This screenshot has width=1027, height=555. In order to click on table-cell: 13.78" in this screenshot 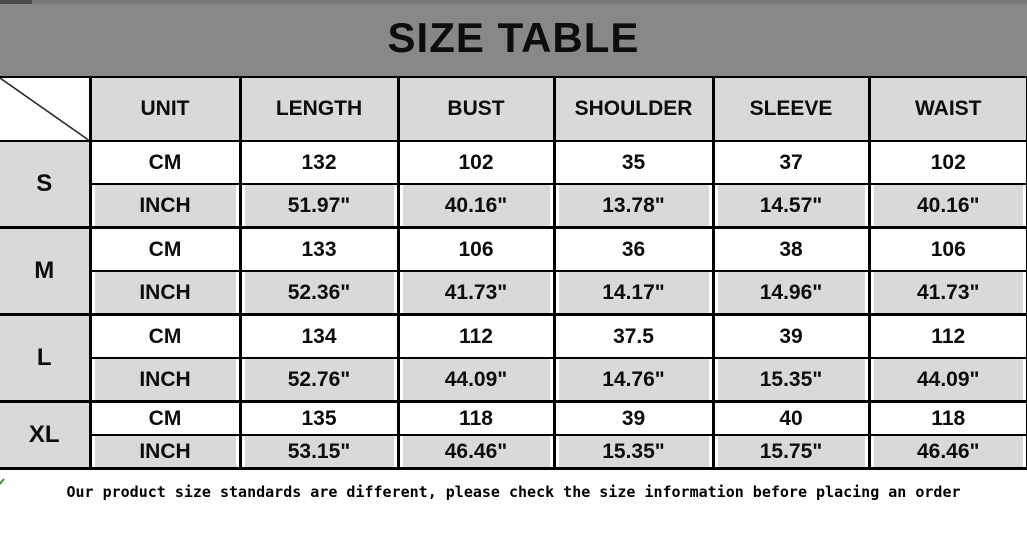, I will do `click(633, 206)`.